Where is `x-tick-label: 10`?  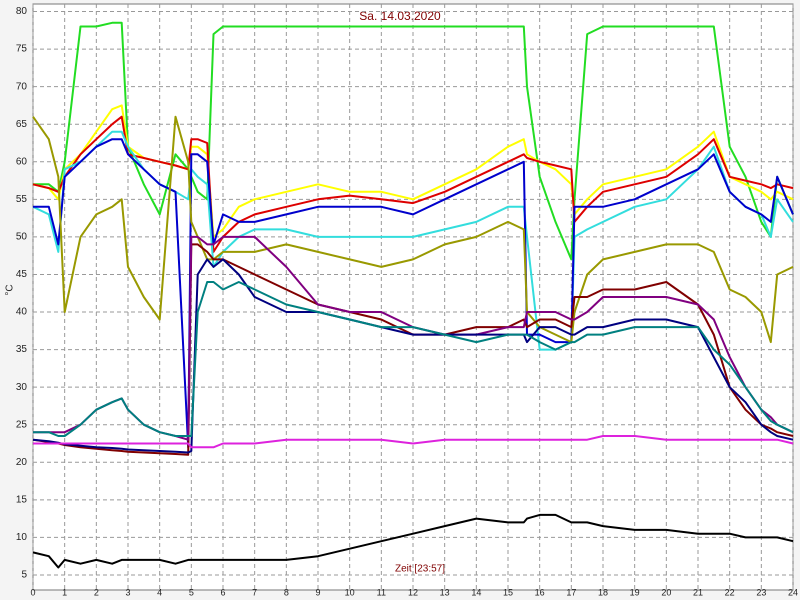 x-tick-label: 10 is located at coordinates (350, 592).